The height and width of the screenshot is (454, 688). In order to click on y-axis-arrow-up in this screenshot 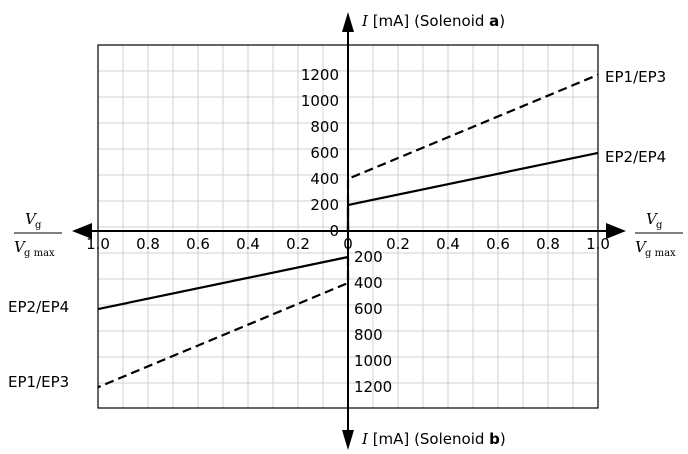, I will do `click(348, 22)`.